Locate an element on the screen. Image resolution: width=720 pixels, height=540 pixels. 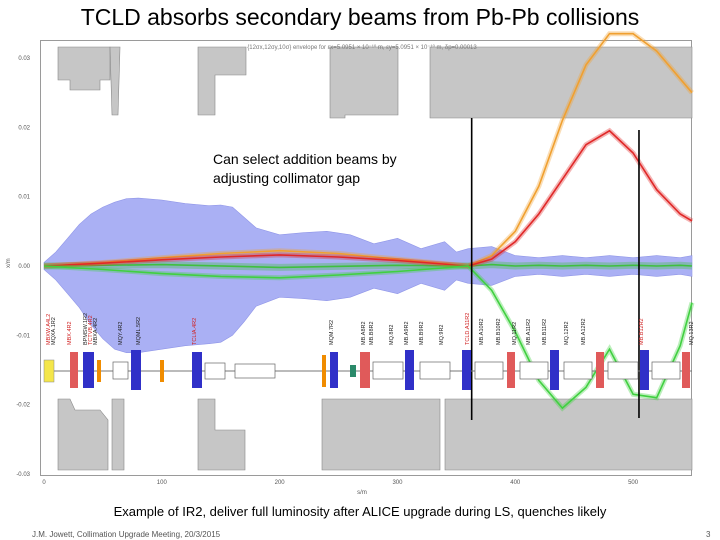
element-label: BPMSW.1R2 is located at coordinates (86, 329).